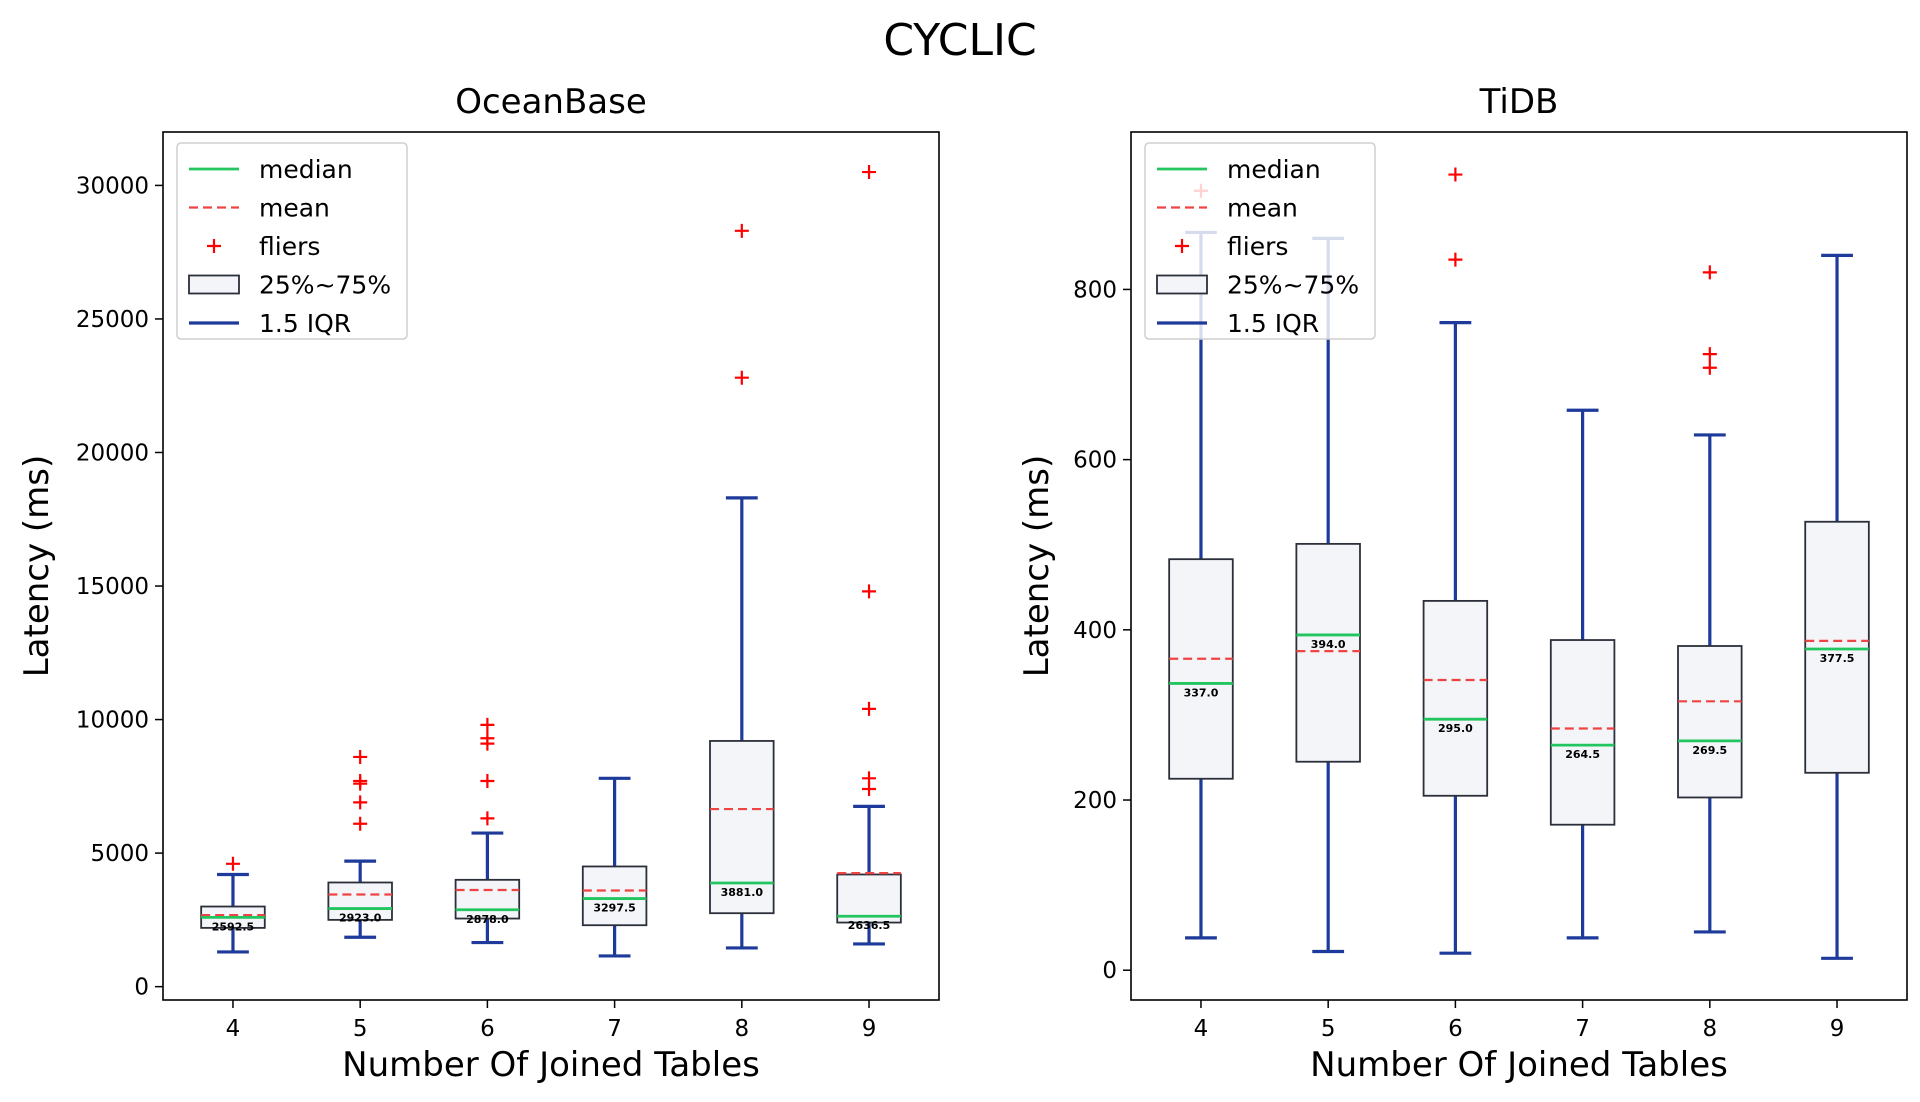 The width and height of the screenshot is (1920, 1102). I want to click on median-value-label: 3297.5, so click(614, 908).